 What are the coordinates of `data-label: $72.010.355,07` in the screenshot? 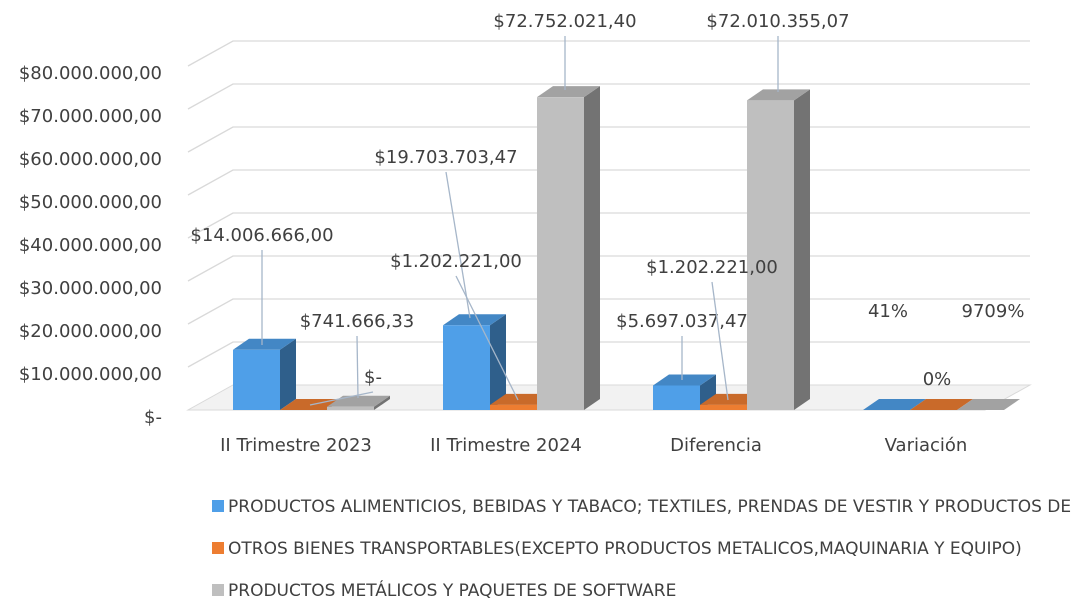 It's located at (777, 21).